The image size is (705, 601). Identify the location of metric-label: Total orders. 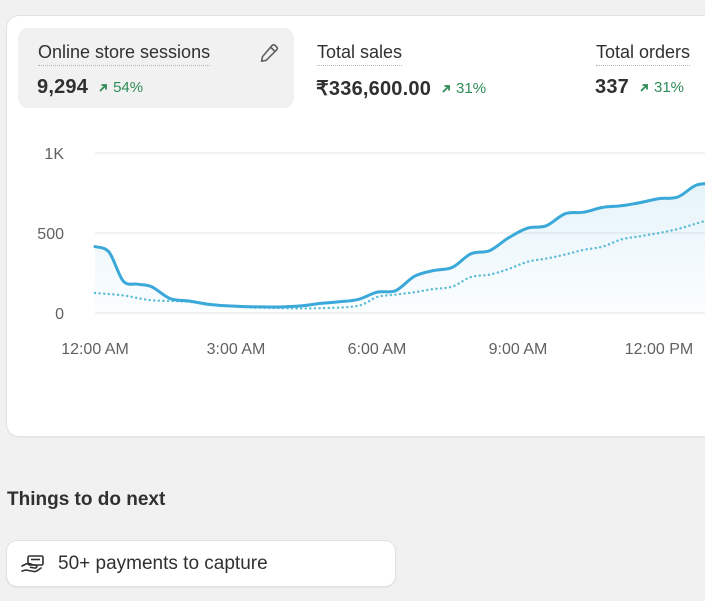
(643, 54).